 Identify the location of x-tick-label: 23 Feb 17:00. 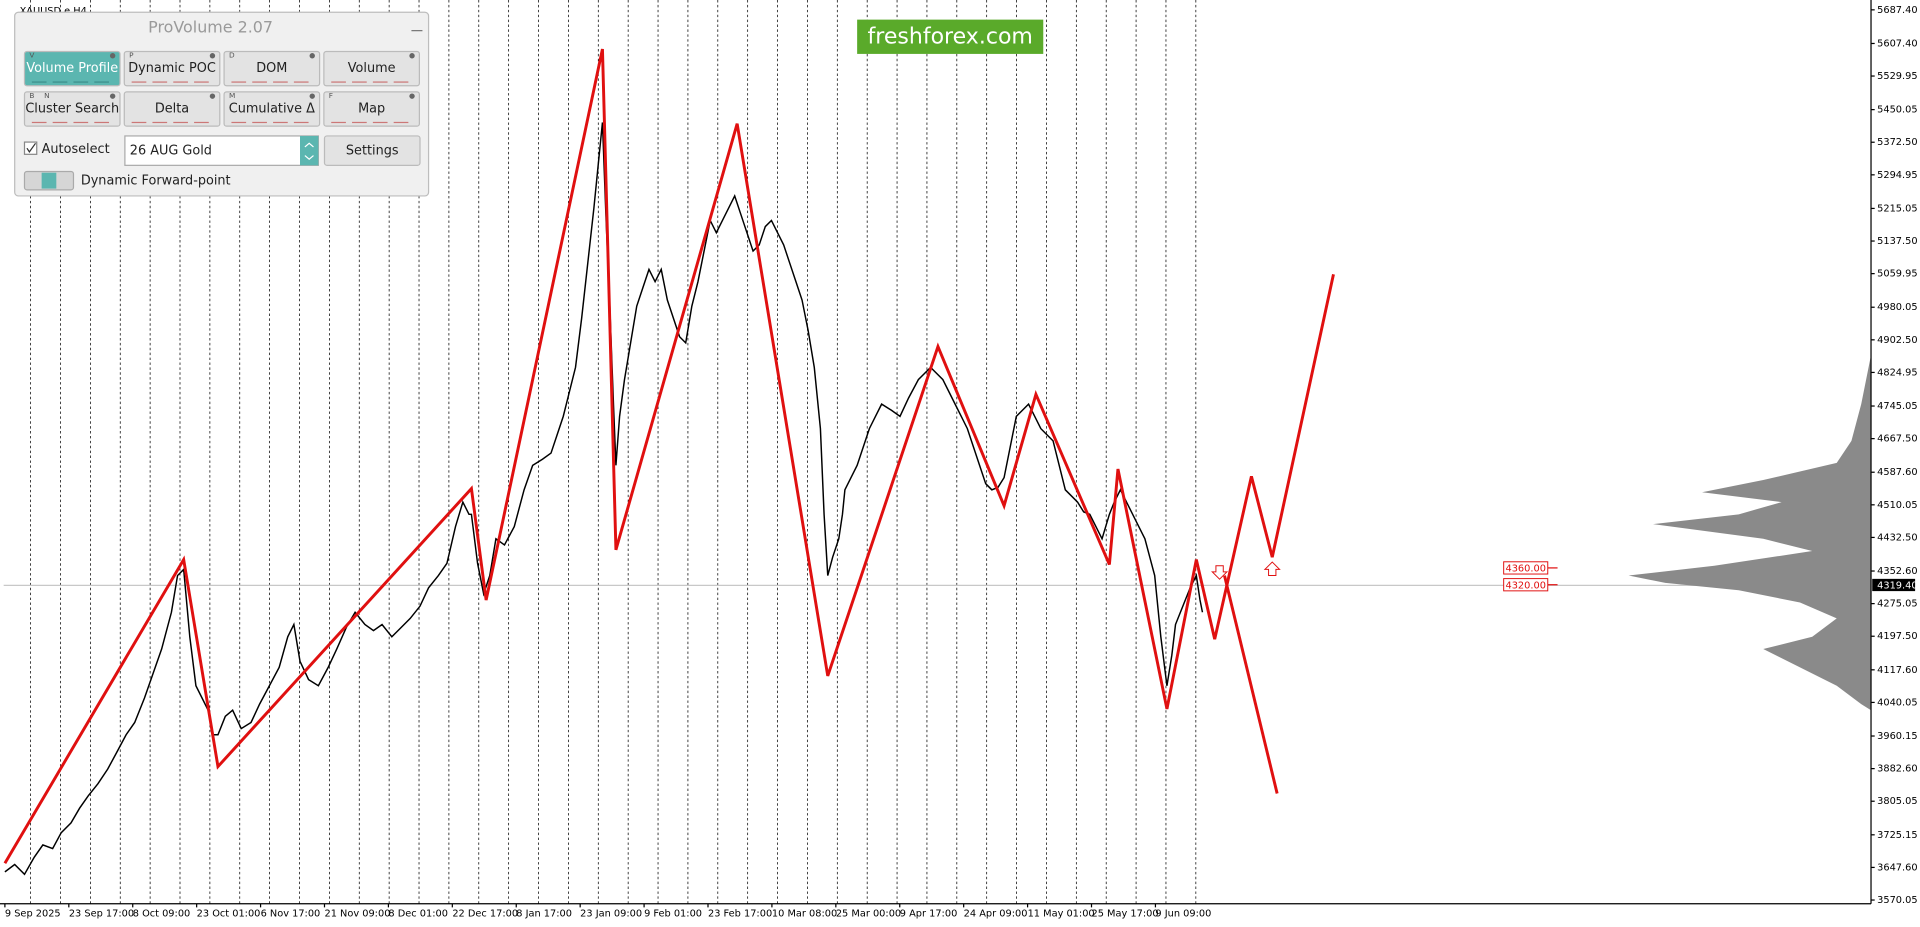
(740, 914).